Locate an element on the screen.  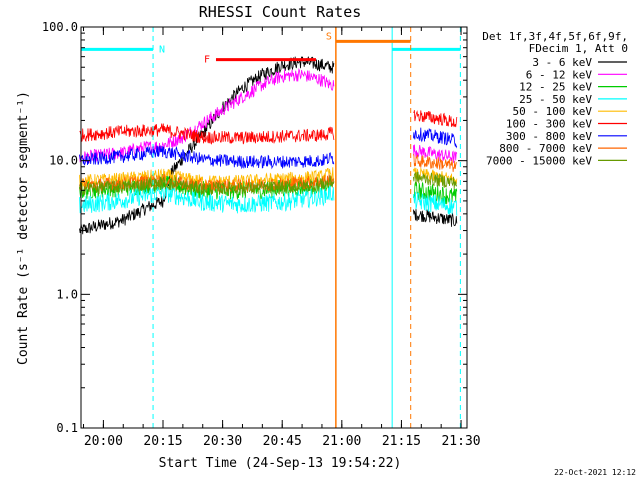
legend-entry-s3_6: 3 - 6 keV is located at coordinates (562, 62).